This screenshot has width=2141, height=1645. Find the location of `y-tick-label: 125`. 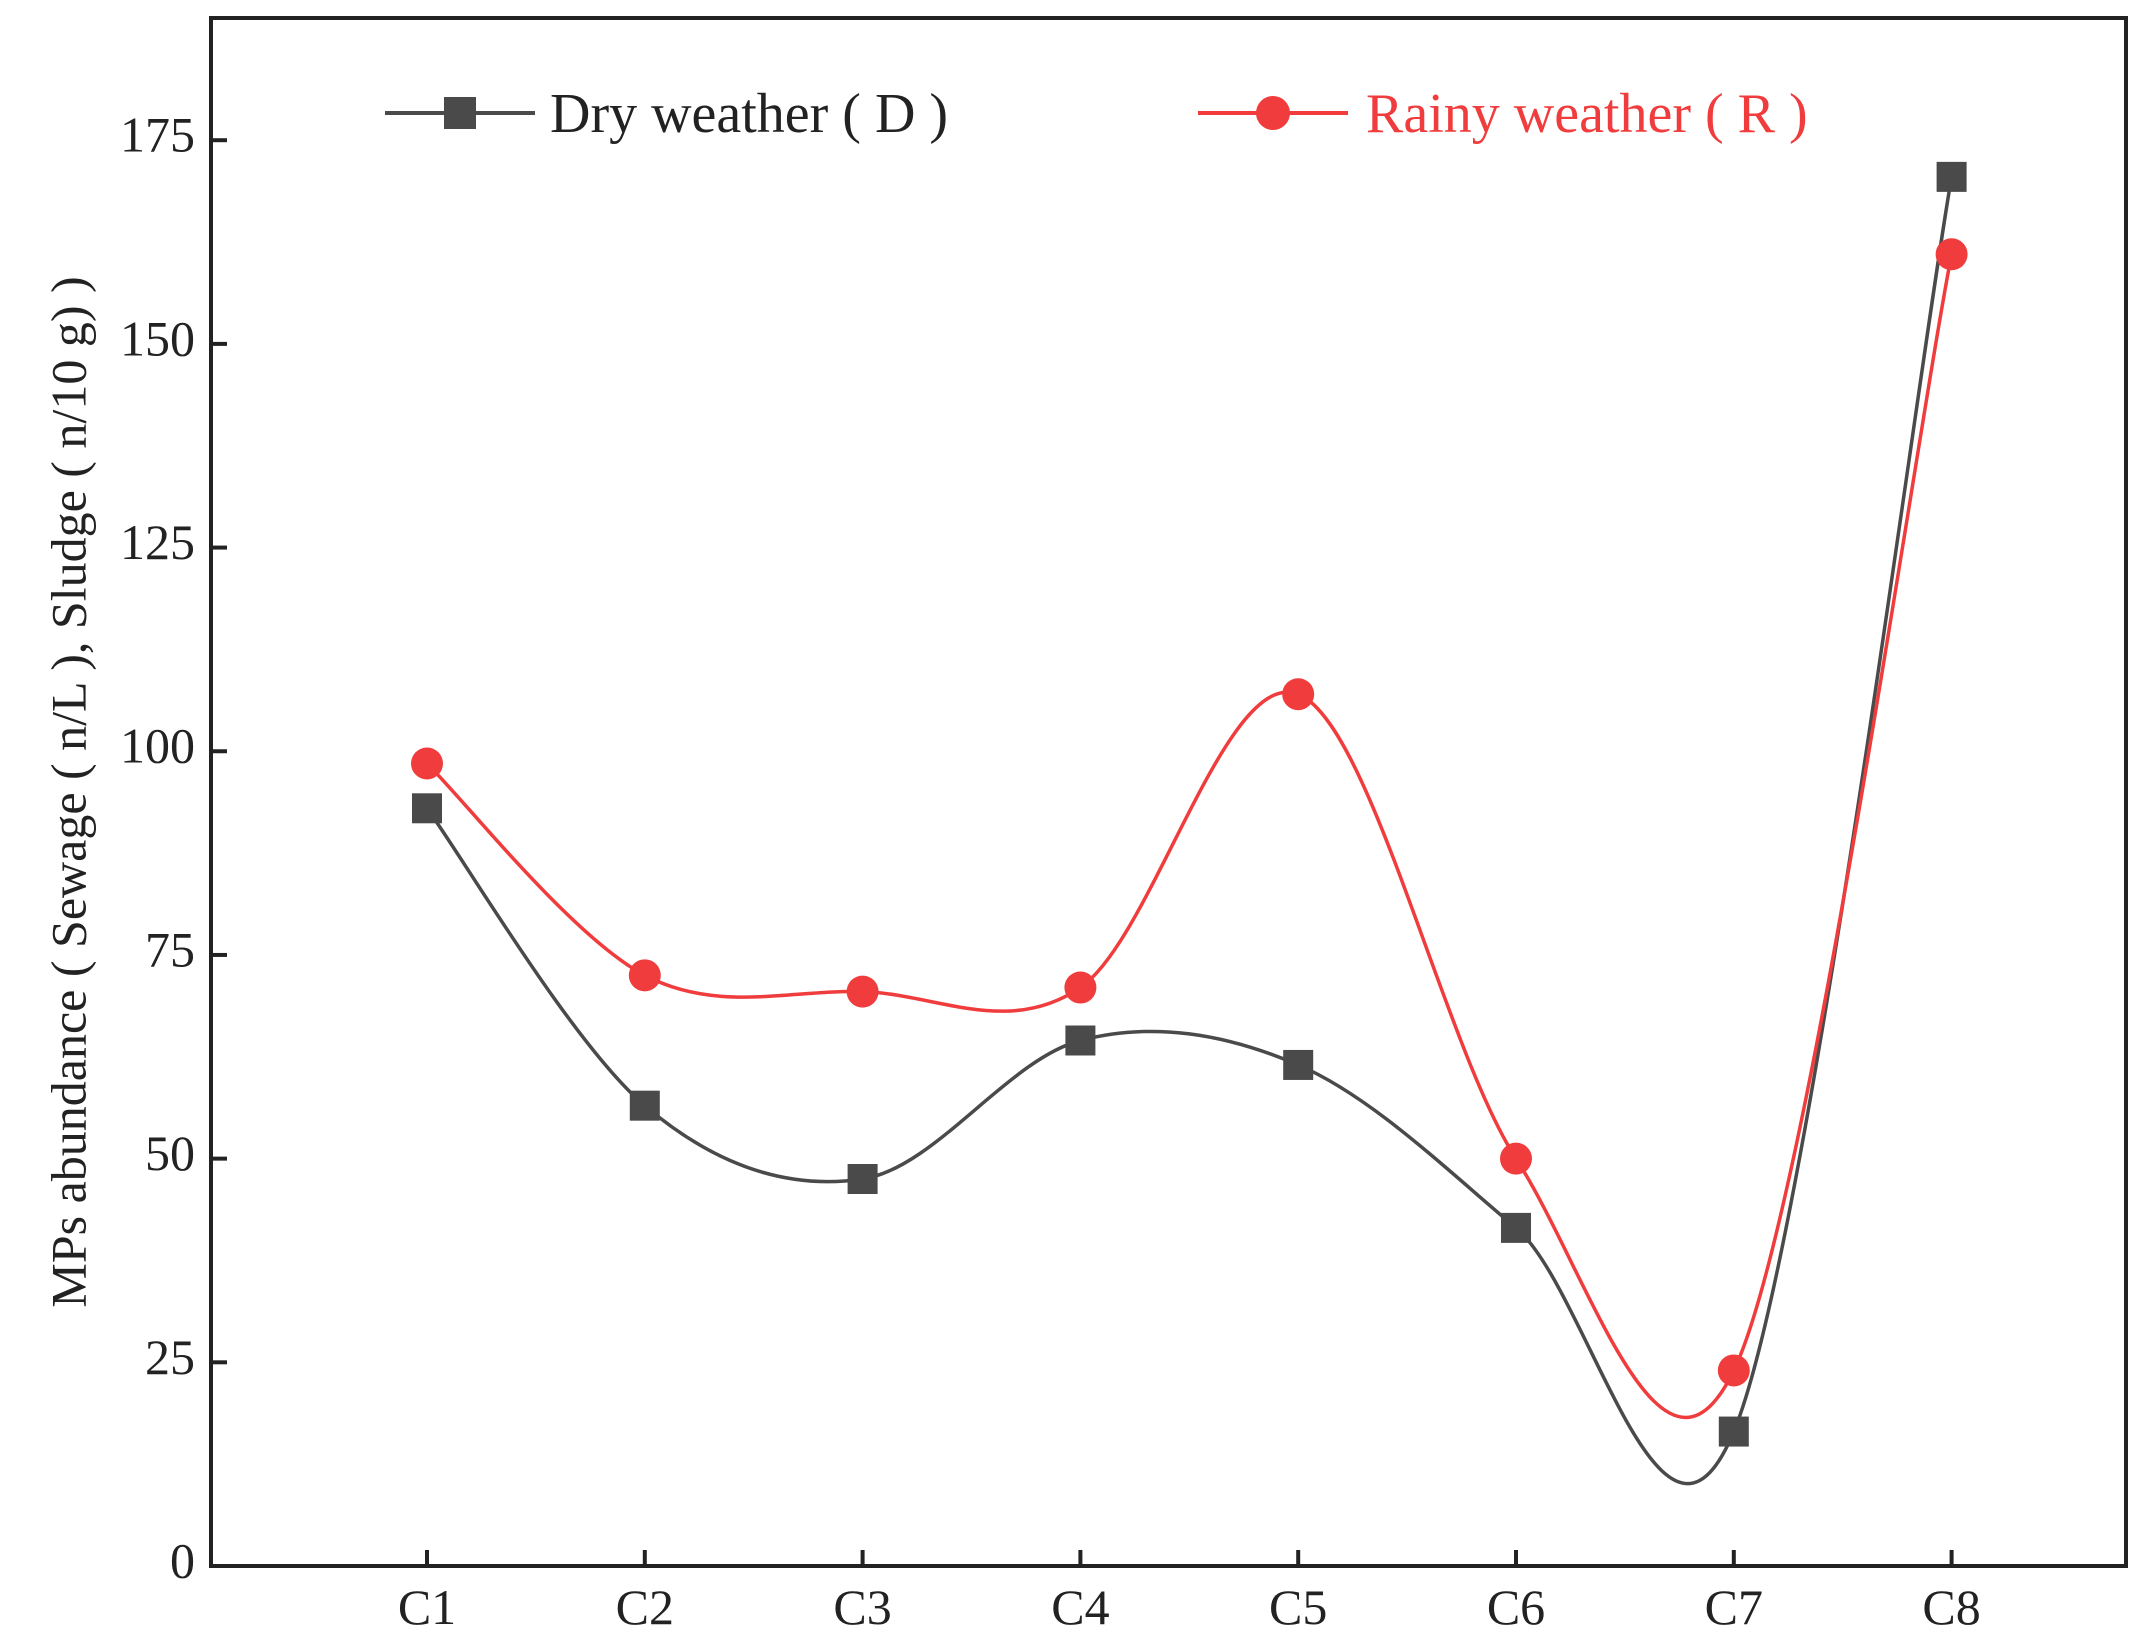

y-tick-label: 125 is located at coordinates (157, 542).